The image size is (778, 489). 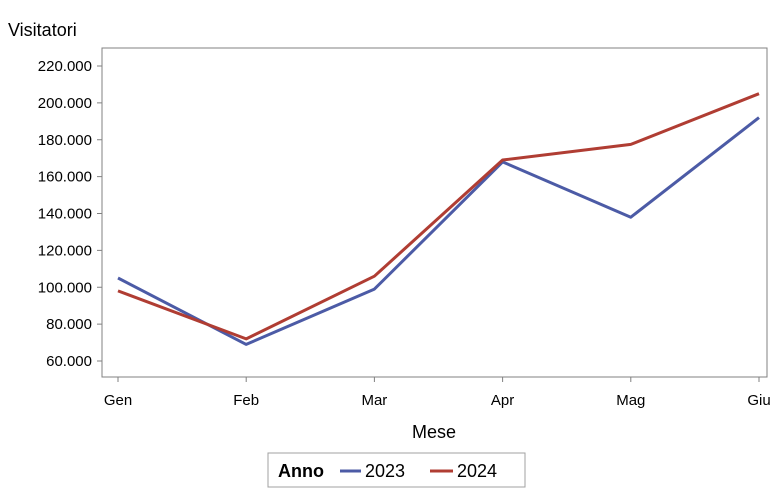 I want to click on y-tick-label: 60.000, so click(x=69, y=361).